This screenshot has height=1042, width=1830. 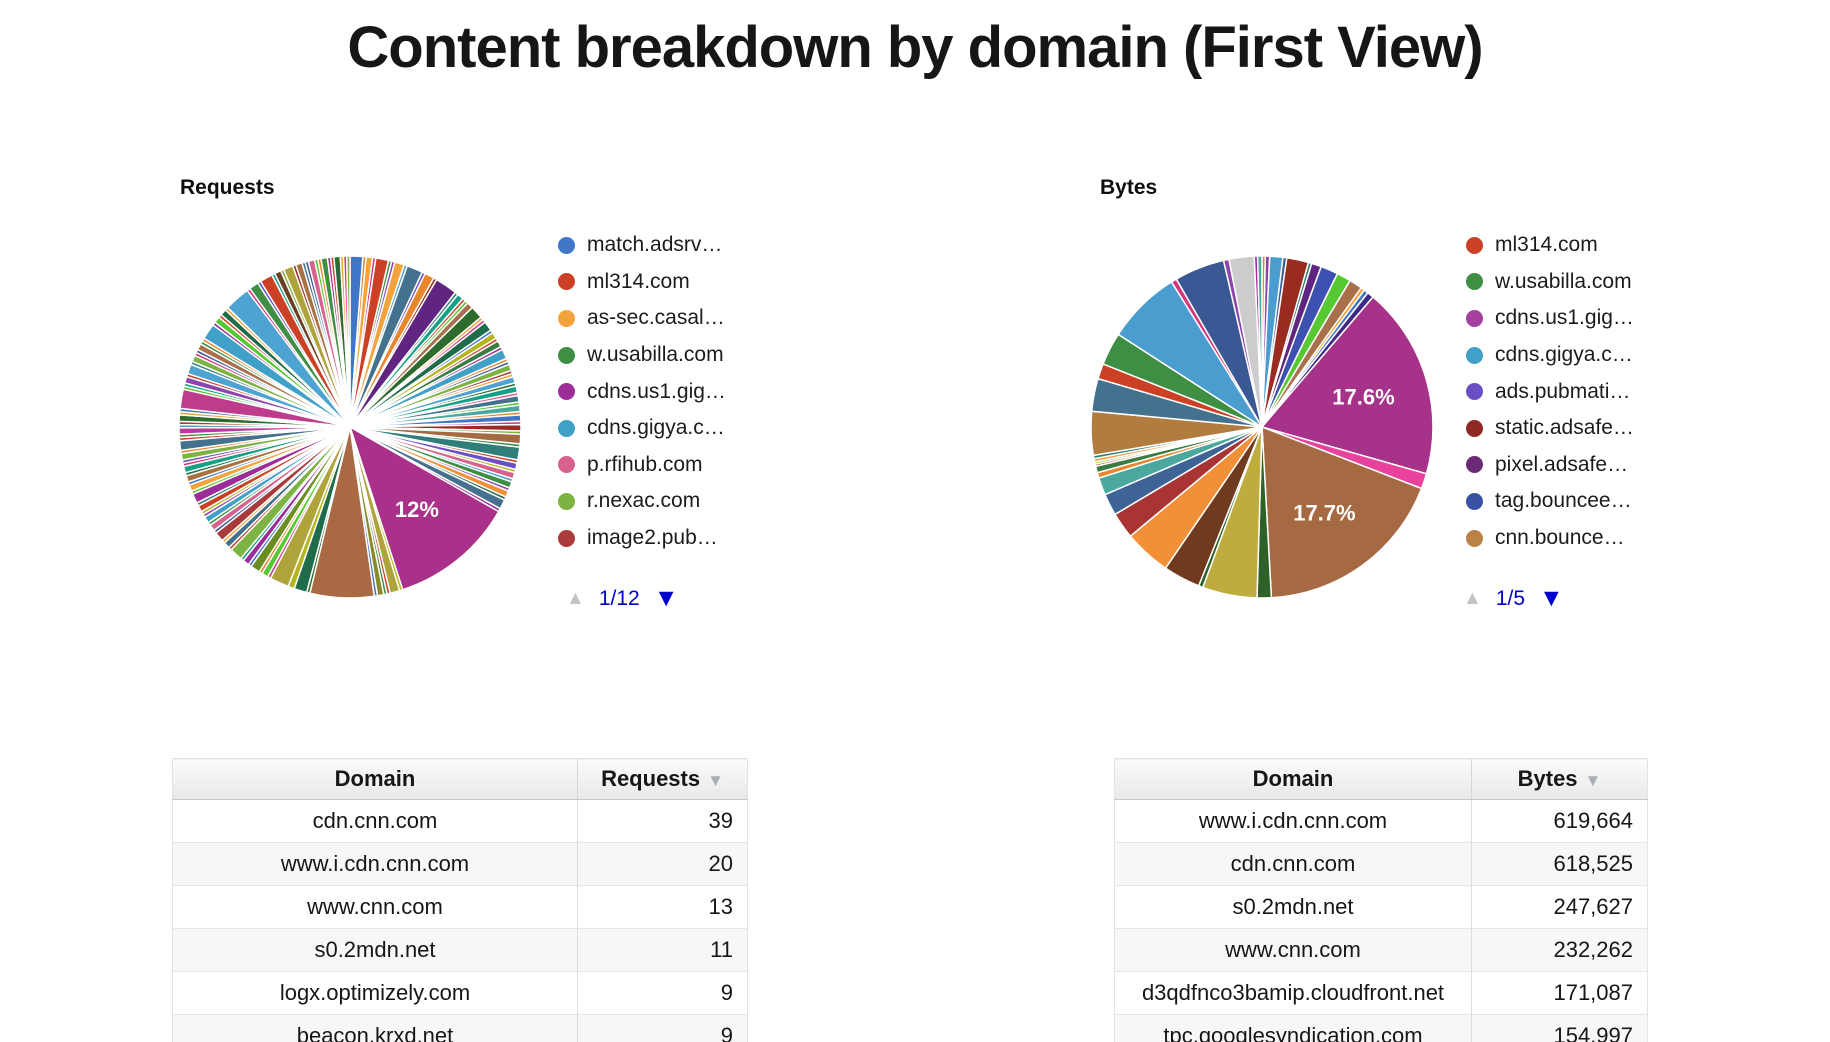 I want to click on legend-page-indicator: 1/5, so click(x=1510, y=598).